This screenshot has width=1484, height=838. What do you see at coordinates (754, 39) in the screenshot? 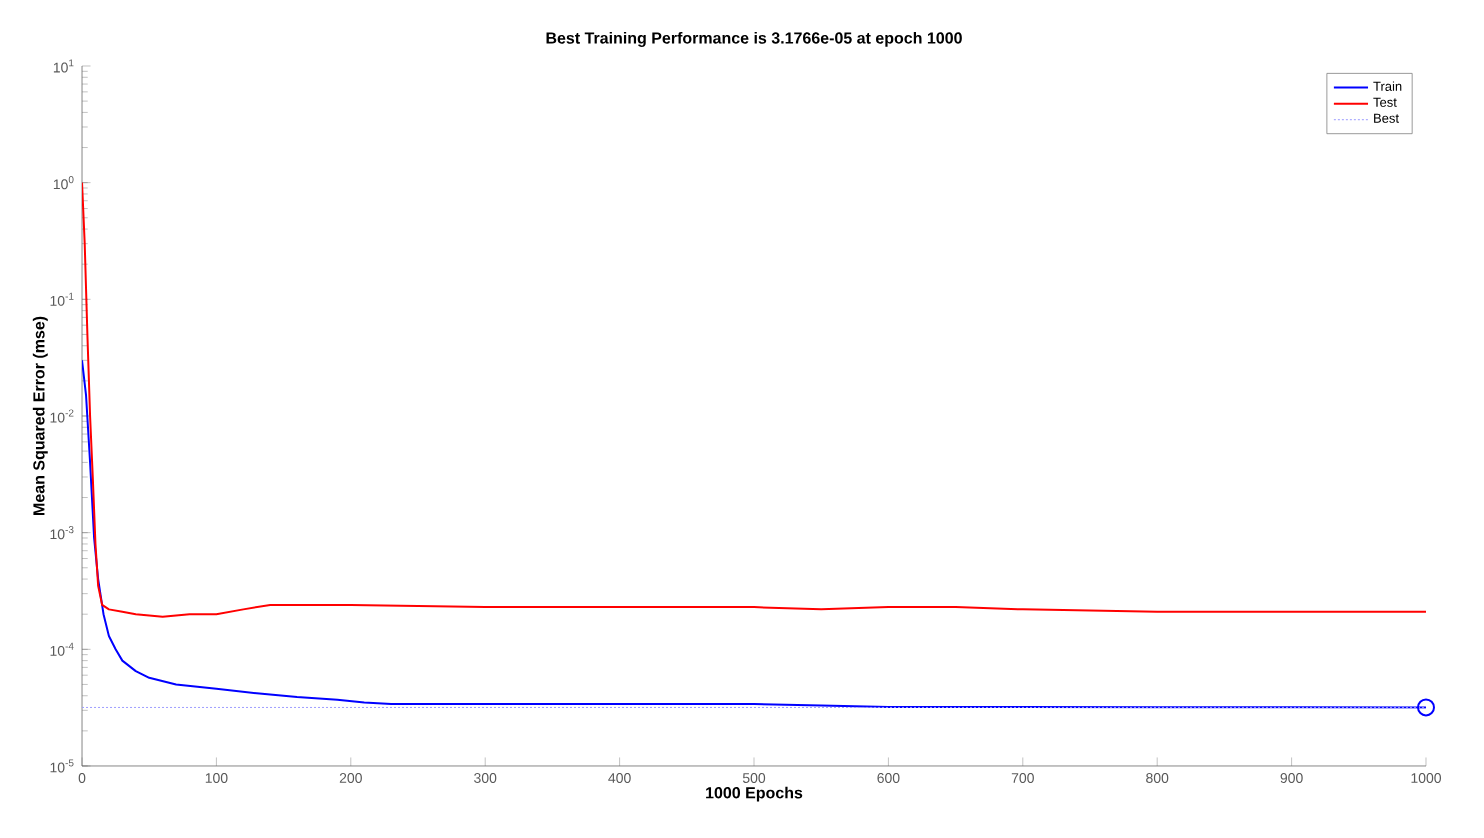
I see `chart-title: Best Training Performance is 3.1766e-05 at epoch 1000` at bounding box center [754, 39].